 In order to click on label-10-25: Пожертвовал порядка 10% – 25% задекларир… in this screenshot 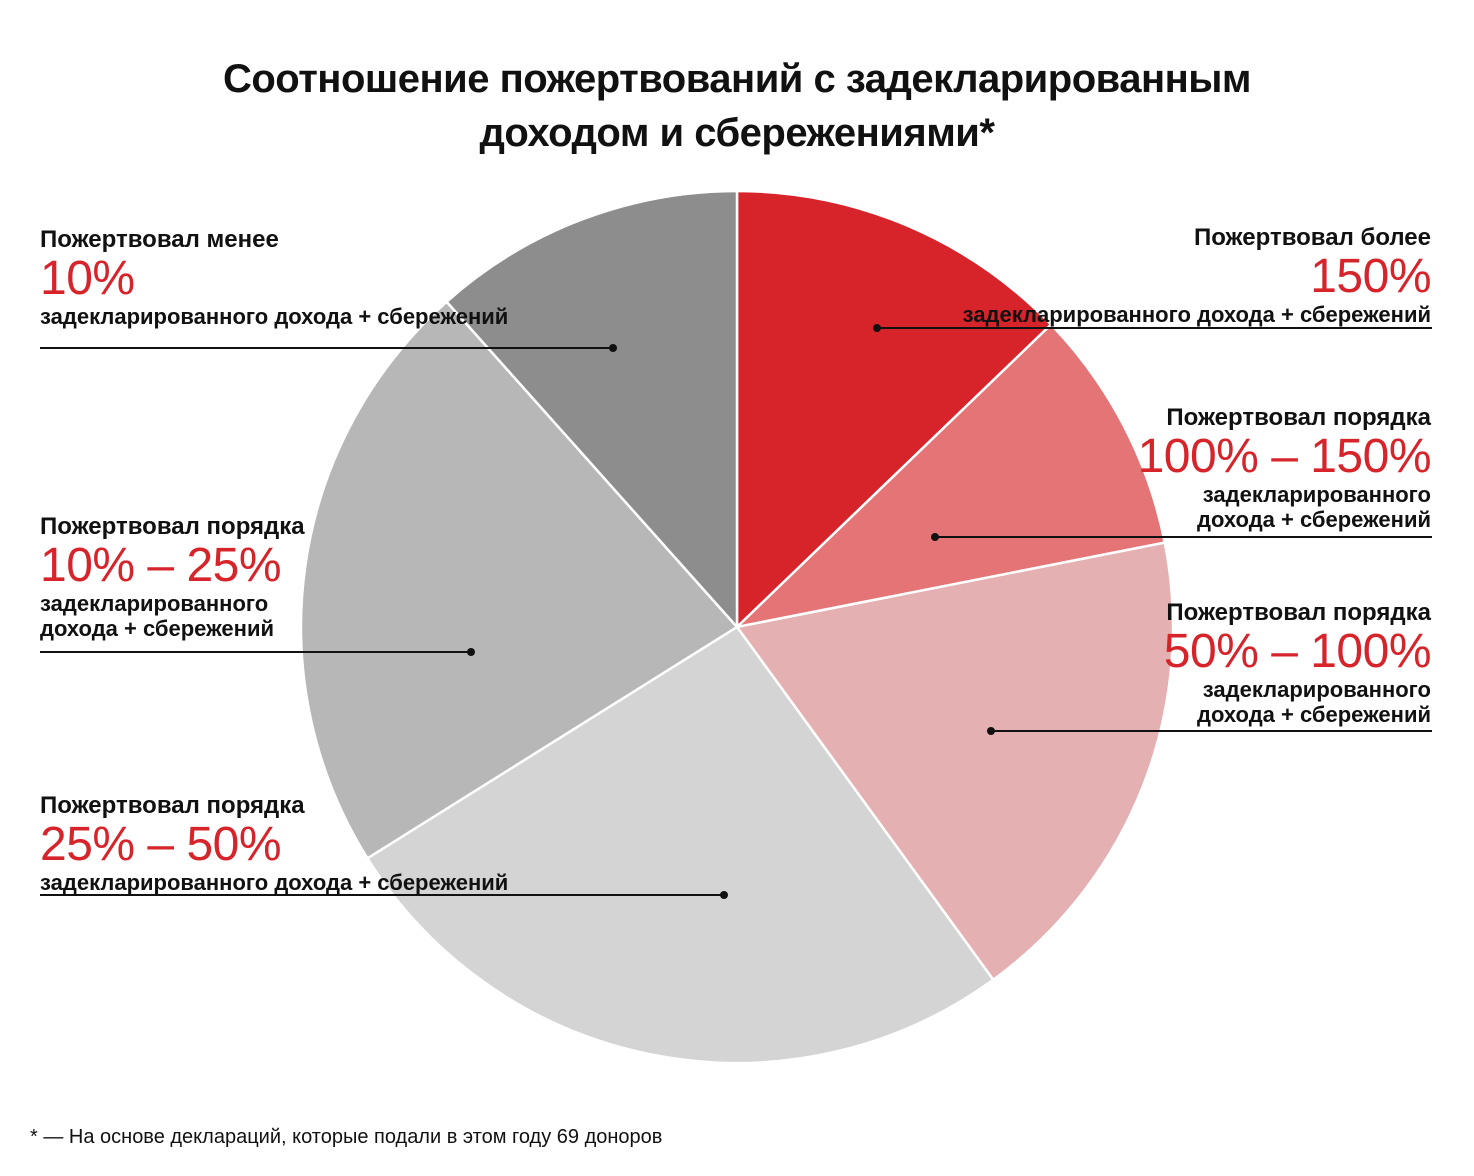, I will do `click(172, 577)`.